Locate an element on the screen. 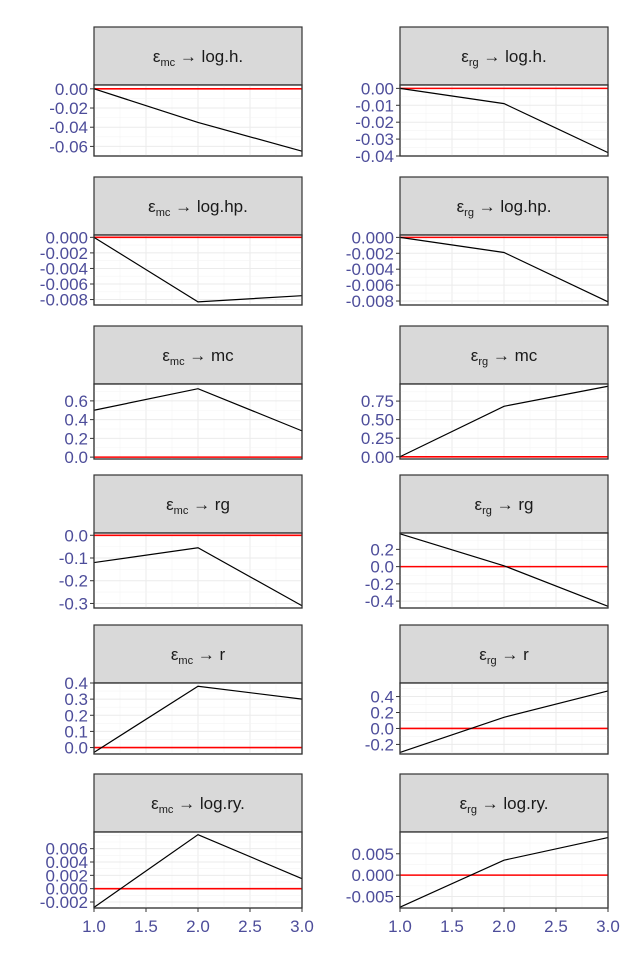 Image resolution: width=621 pixels, height=954 pixels. facet-strip-label: εrg → r is located at coordinates (504, 656).